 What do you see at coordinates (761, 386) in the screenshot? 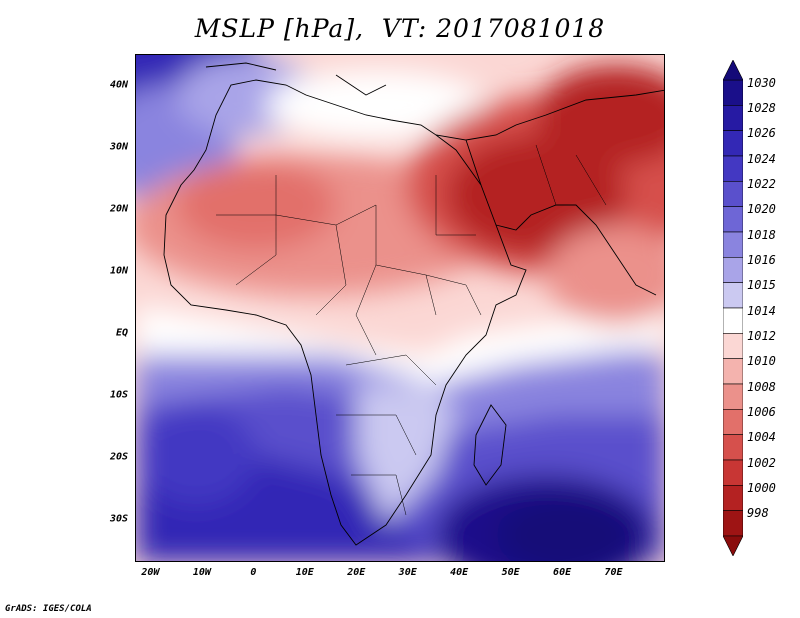
I see `colorbar-level-label: 1008` at bounding box center [761, 386].